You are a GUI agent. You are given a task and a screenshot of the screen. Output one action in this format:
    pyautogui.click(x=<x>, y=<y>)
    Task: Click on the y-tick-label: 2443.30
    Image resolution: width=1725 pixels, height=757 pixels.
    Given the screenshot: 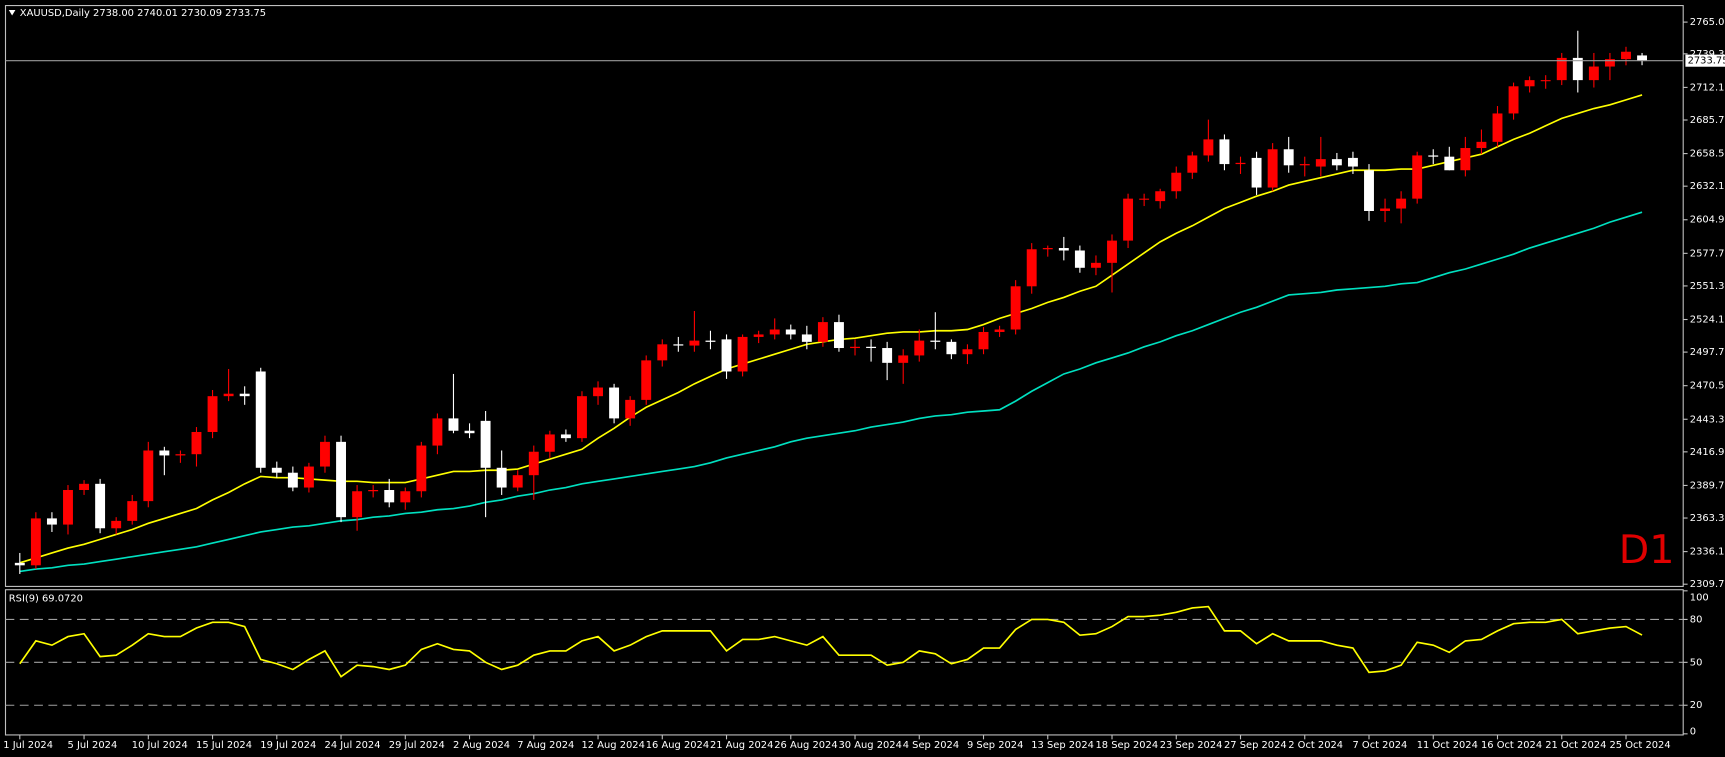 What is the action you would take?
    pyautogui.click(x=1707, y=419)
    